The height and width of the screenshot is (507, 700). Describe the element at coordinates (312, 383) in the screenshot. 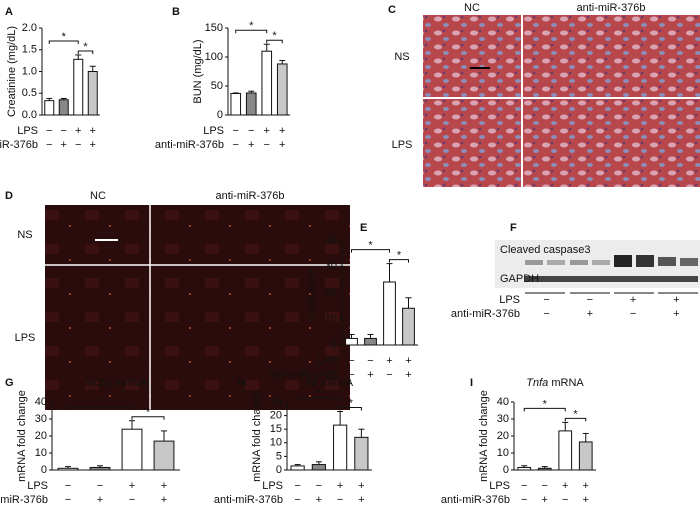

I see `gene-name: Il6` at that location.